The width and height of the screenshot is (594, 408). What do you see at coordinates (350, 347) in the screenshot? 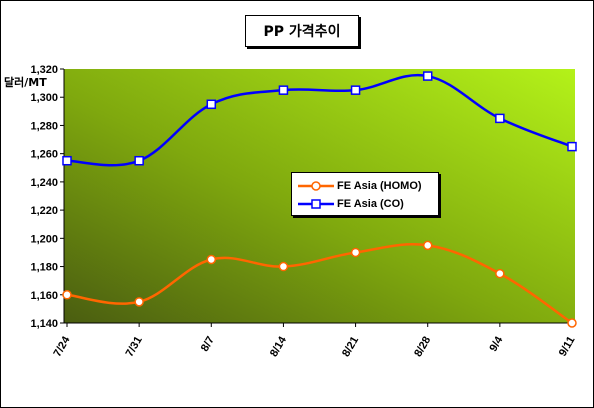
I see `x-tick-label: 8/21` at bounding box center [350, 347].